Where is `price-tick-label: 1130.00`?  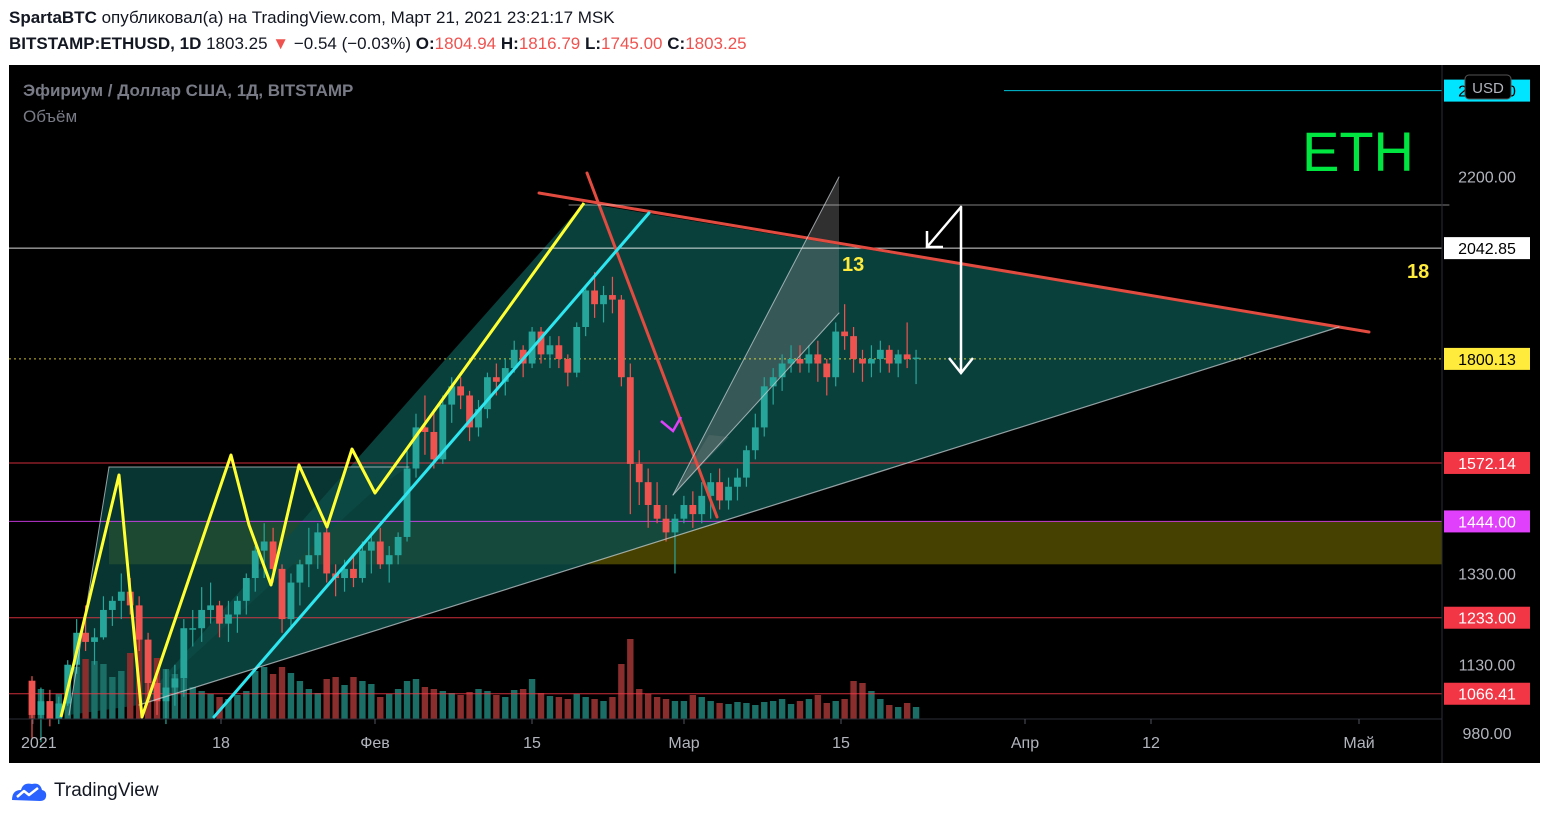 price-tick-label: 1130.00 is located at coordinates (1487, 666).